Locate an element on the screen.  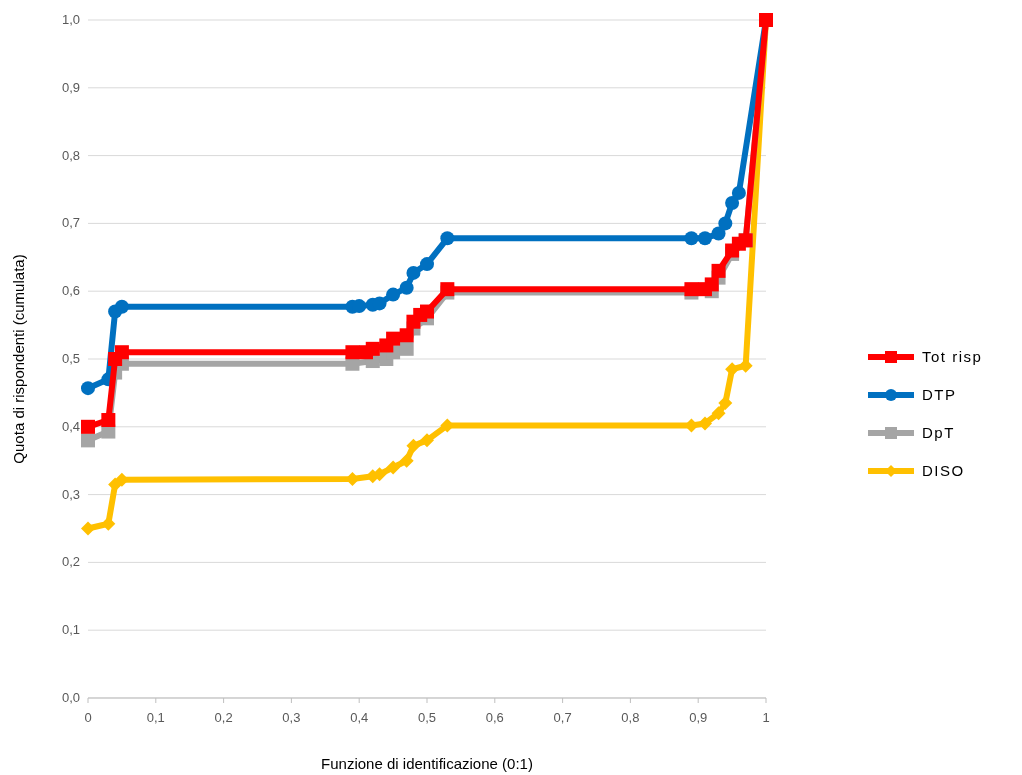
y-axis-title: Quota di rispondenti (cumulata) is located at coordinates (18, 359).